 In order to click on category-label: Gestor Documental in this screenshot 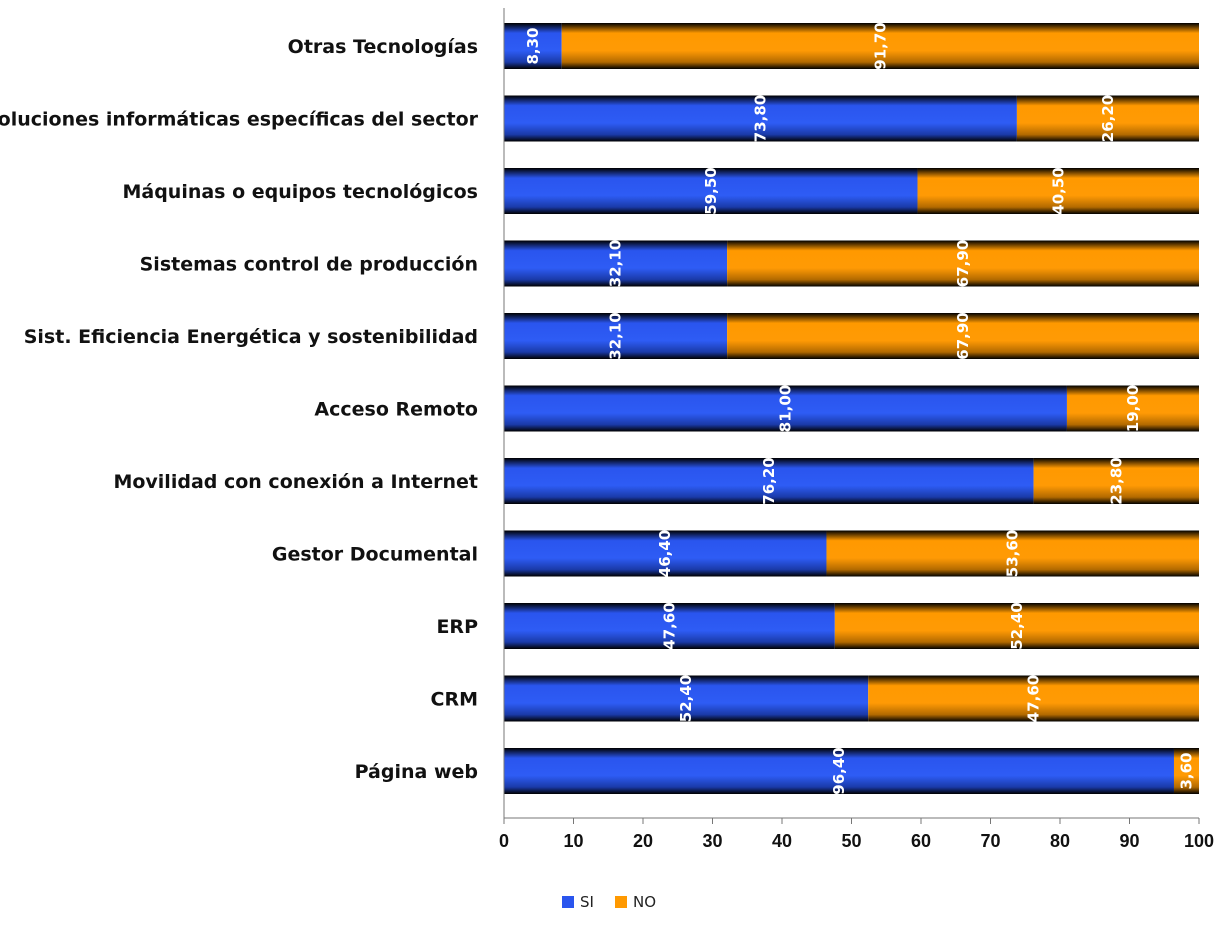, I will do `click(375, 555)`.